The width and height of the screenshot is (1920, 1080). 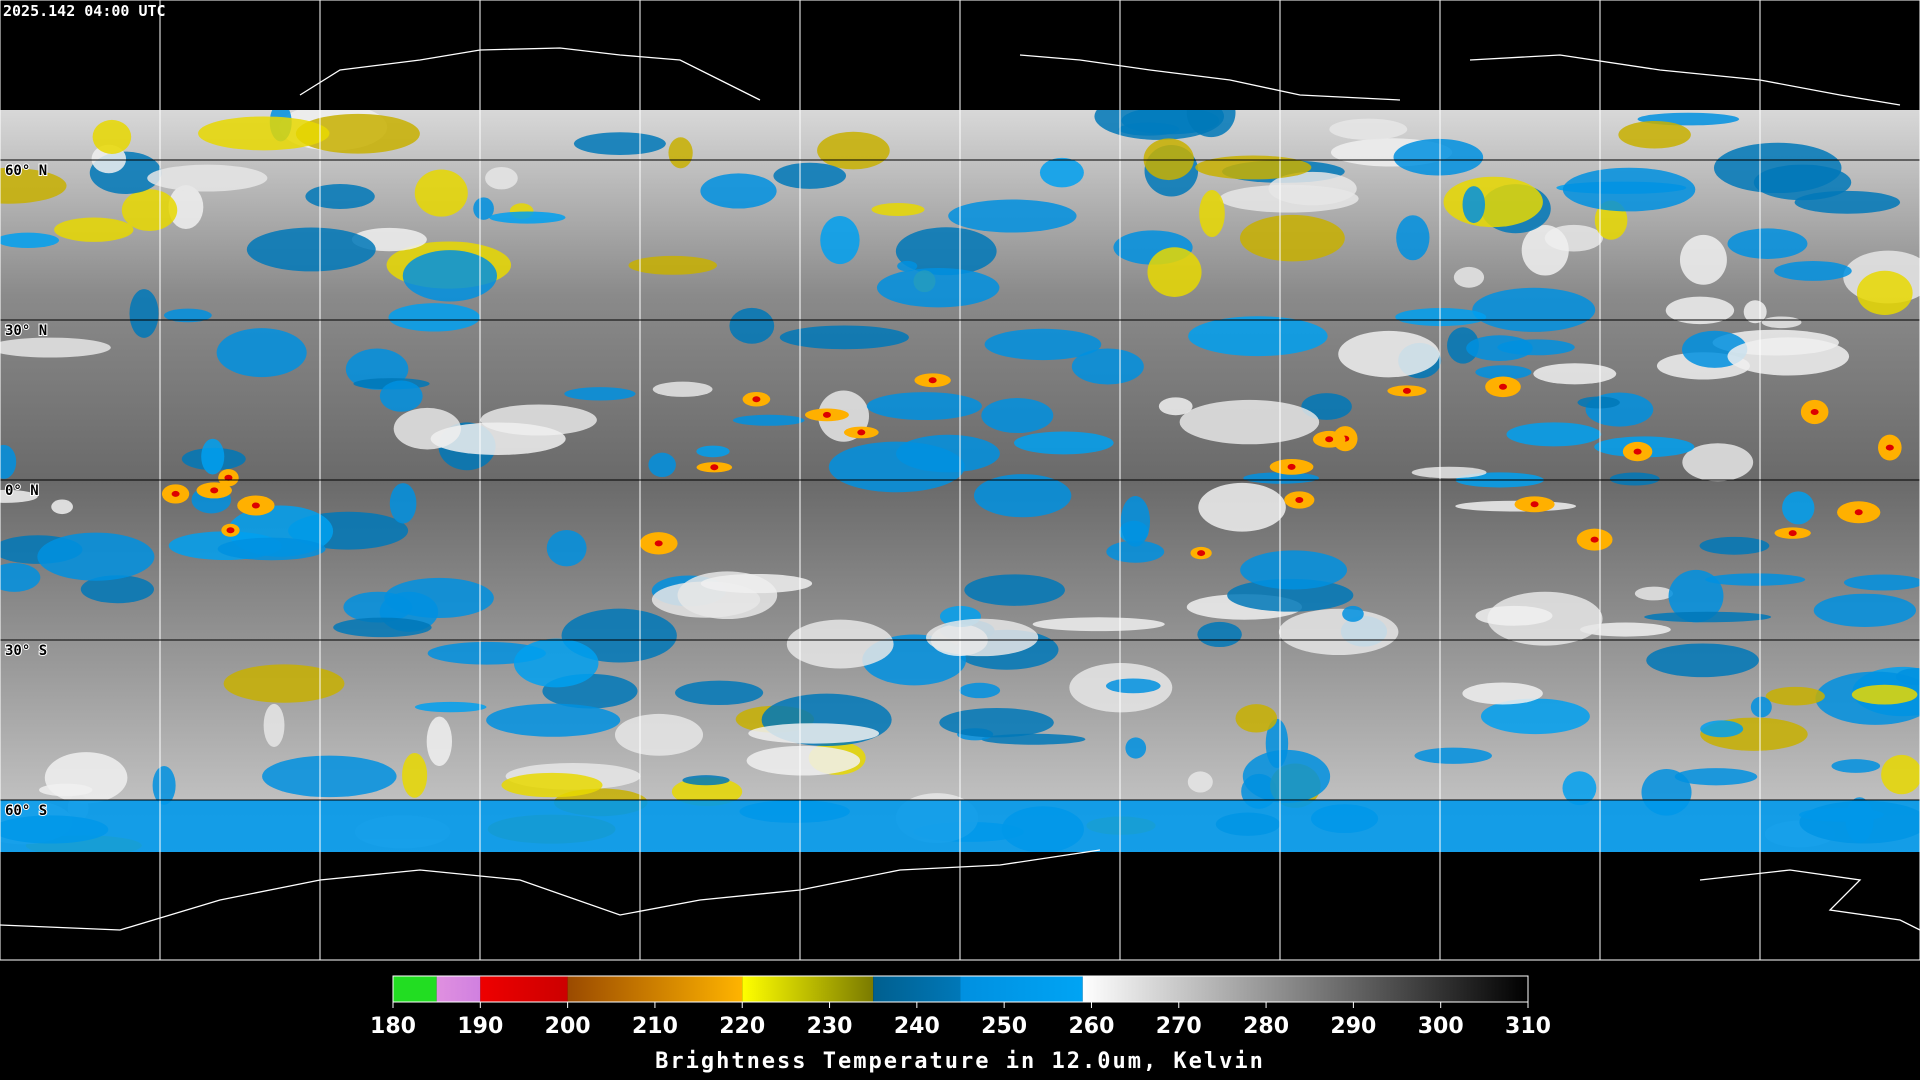 What do you see at coordinates (568, 1026) in the screenshot?
I see `colorbar-tick-label: 200` at bounding box center [568, 1026].